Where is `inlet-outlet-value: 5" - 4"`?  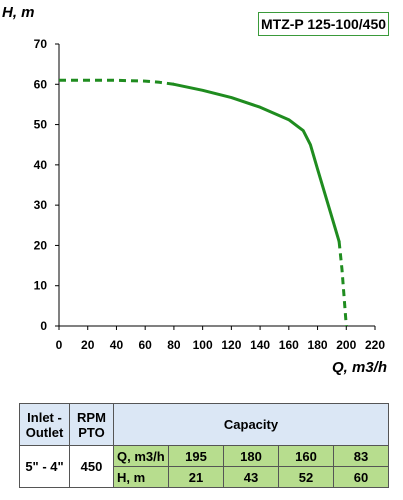
inlet-outlet-value: 5" - 4" is located at coordinates (44, 466).